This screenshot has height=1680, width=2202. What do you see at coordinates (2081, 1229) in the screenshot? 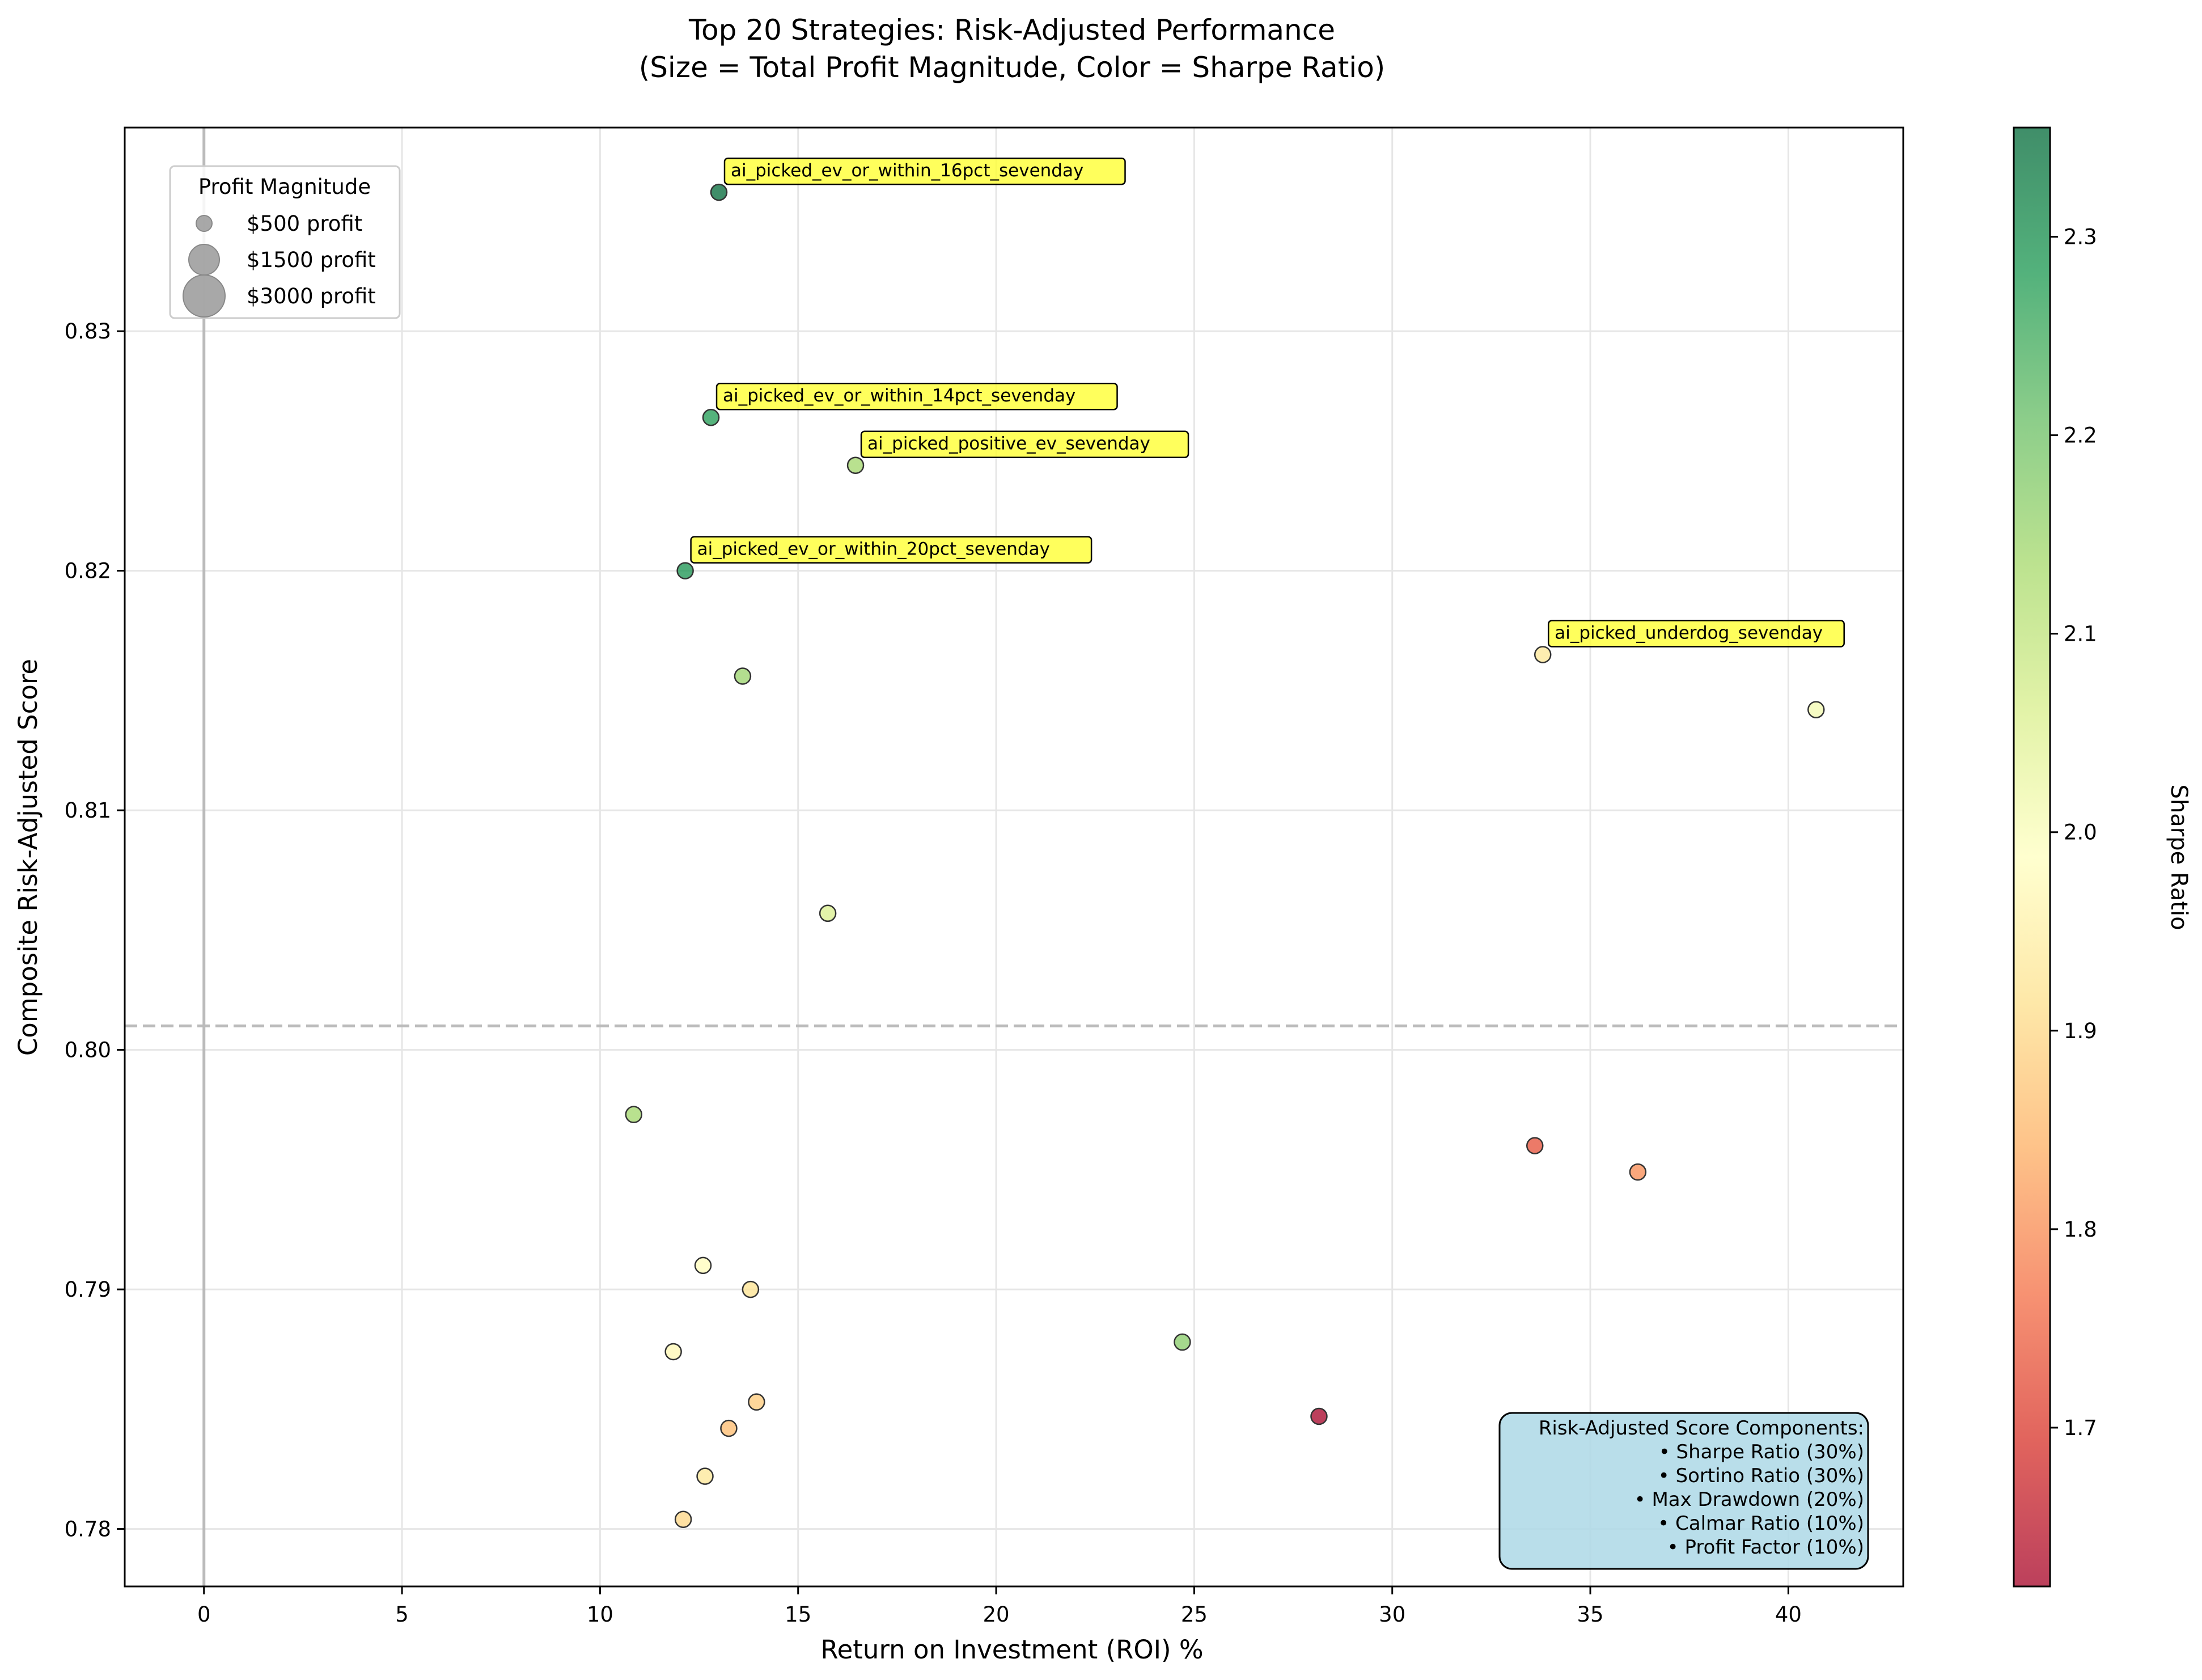
I see `colorbar-tick-label: 1.8` at bounding box center [2081, 1229].